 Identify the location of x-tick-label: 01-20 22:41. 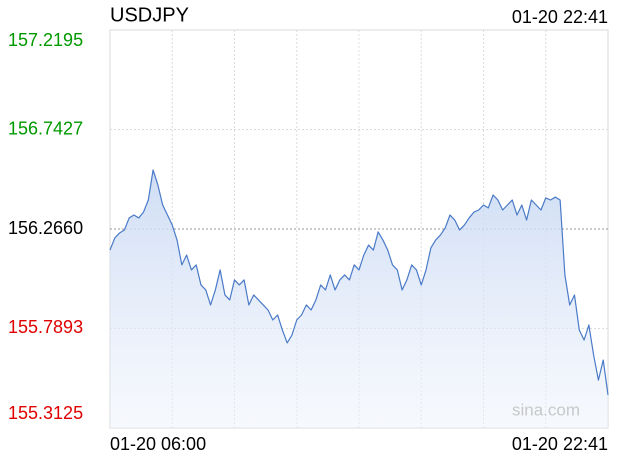
(560, 444).